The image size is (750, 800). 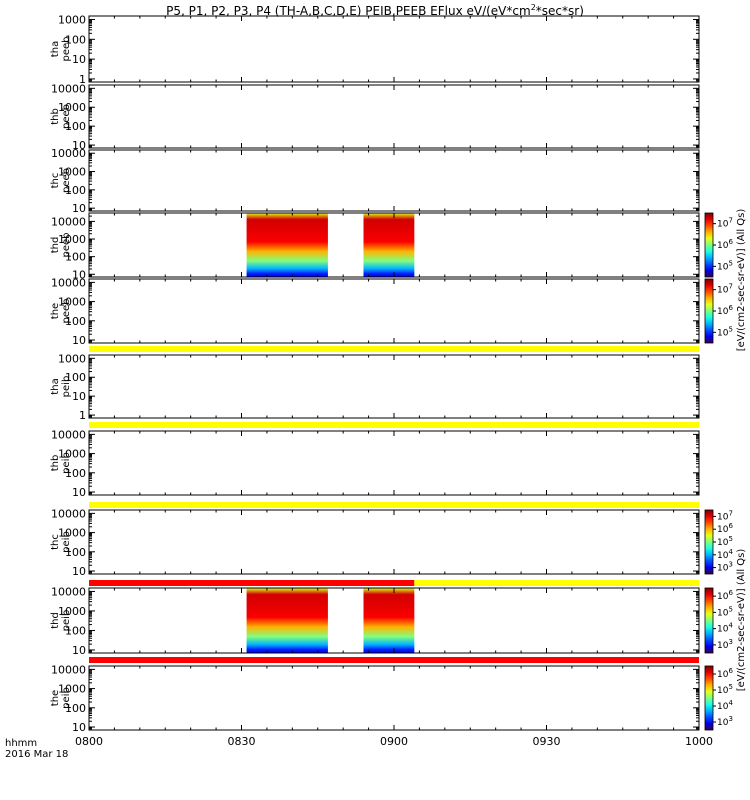 I want to click on x-tick-label: 1000, so click(x=699, y=741).